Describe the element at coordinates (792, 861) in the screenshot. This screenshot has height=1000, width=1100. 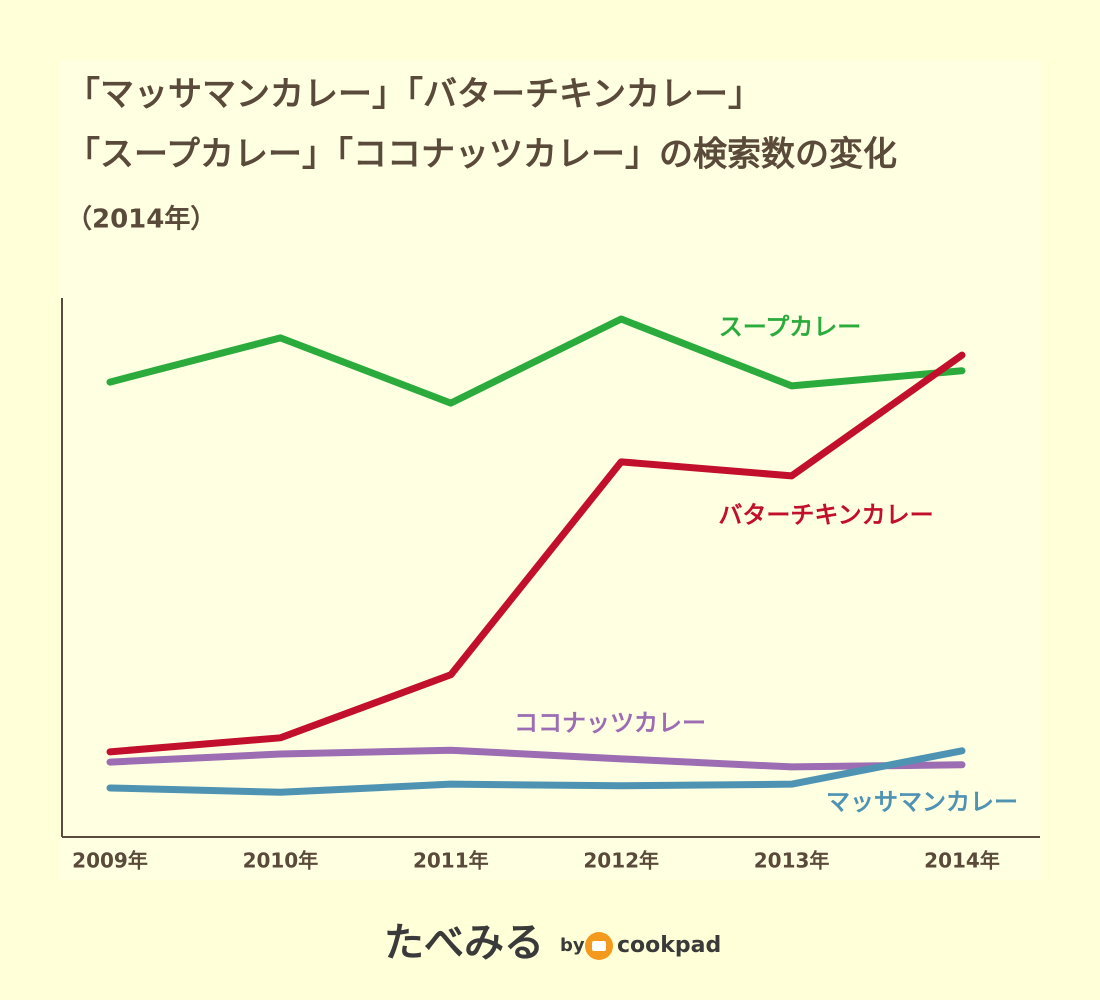
I see `x-tick-label: 2013年` at that location.